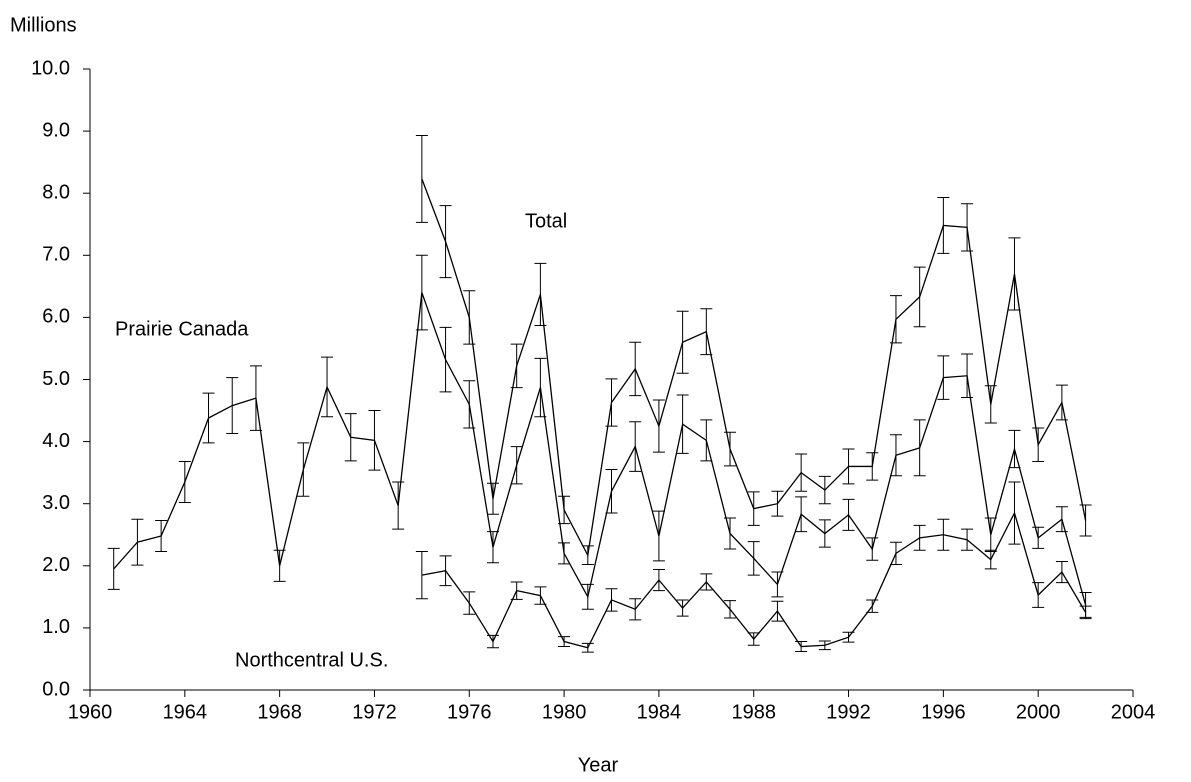 The height and width of the screenshot is (782, 1191). I want to click on x-tick-label: 1980, so click(564, 712).